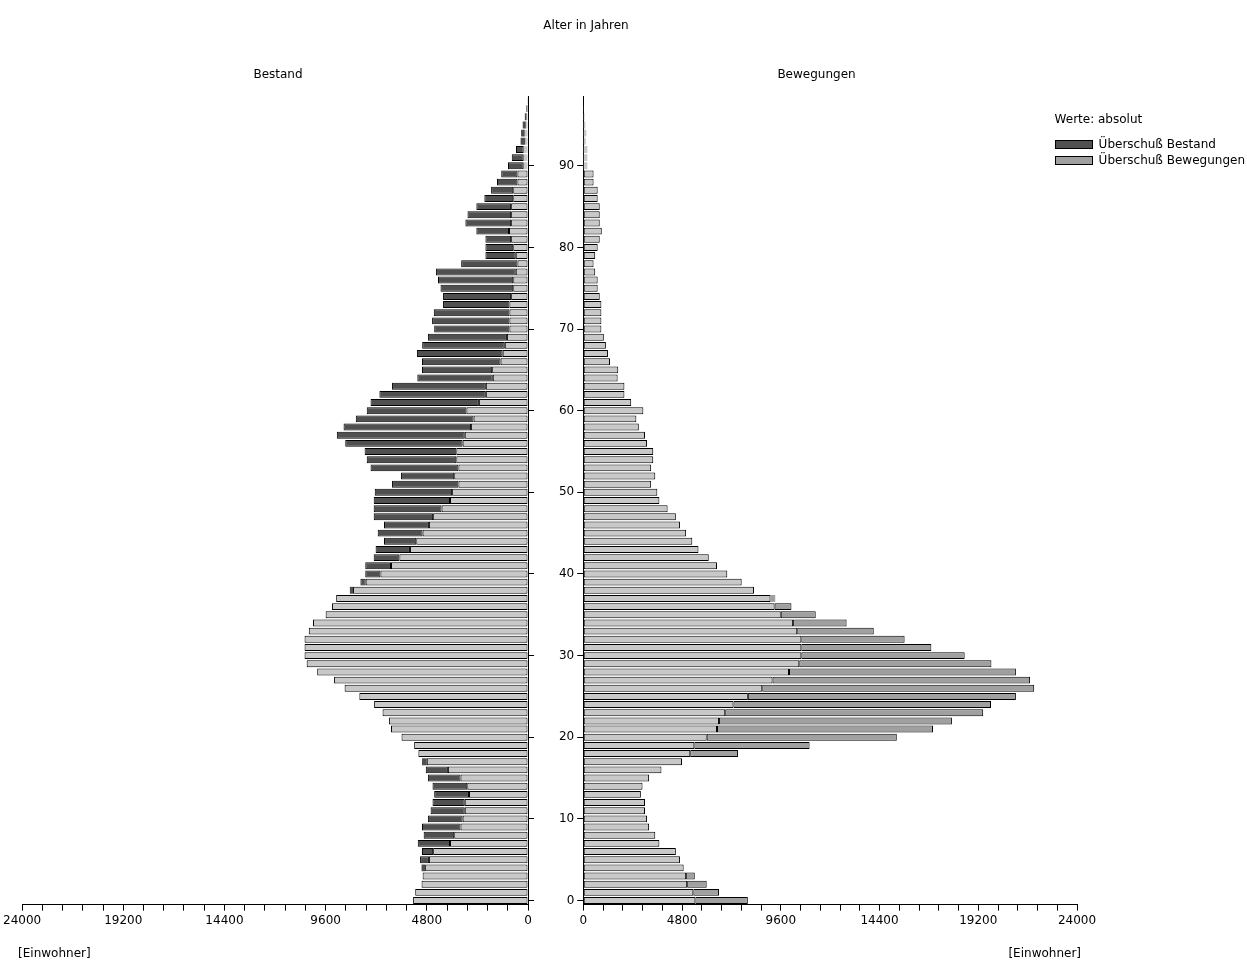 Image resolution: width=1247 pixels, height=965 pixels. Describe the element at coordinates (566, 246) in the screenshot. I see `y-tick-label: 80` at that location.